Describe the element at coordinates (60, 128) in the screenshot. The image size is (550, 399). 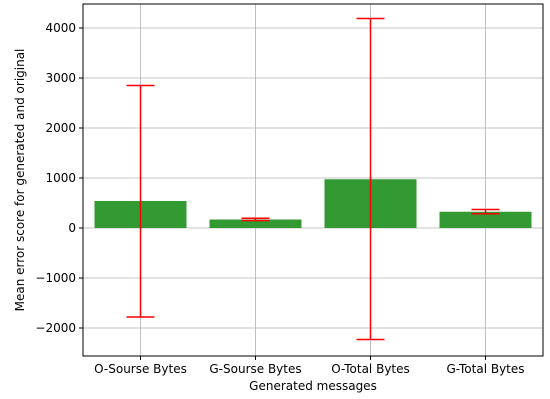
I see `y-tick-label: 2000` at that location.